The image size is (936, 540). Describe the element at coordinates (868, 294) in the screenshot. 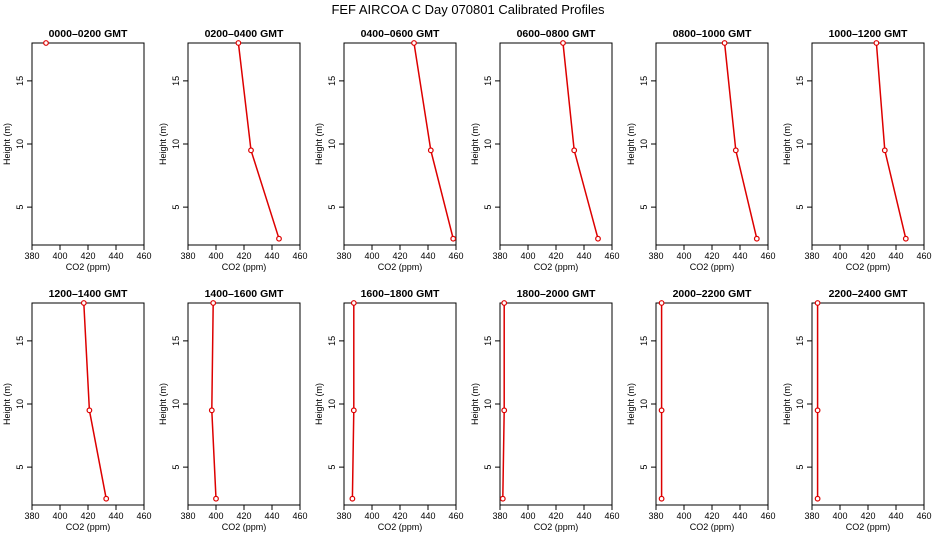

I see `panel-title: 2200–2400 GMT` at that location.